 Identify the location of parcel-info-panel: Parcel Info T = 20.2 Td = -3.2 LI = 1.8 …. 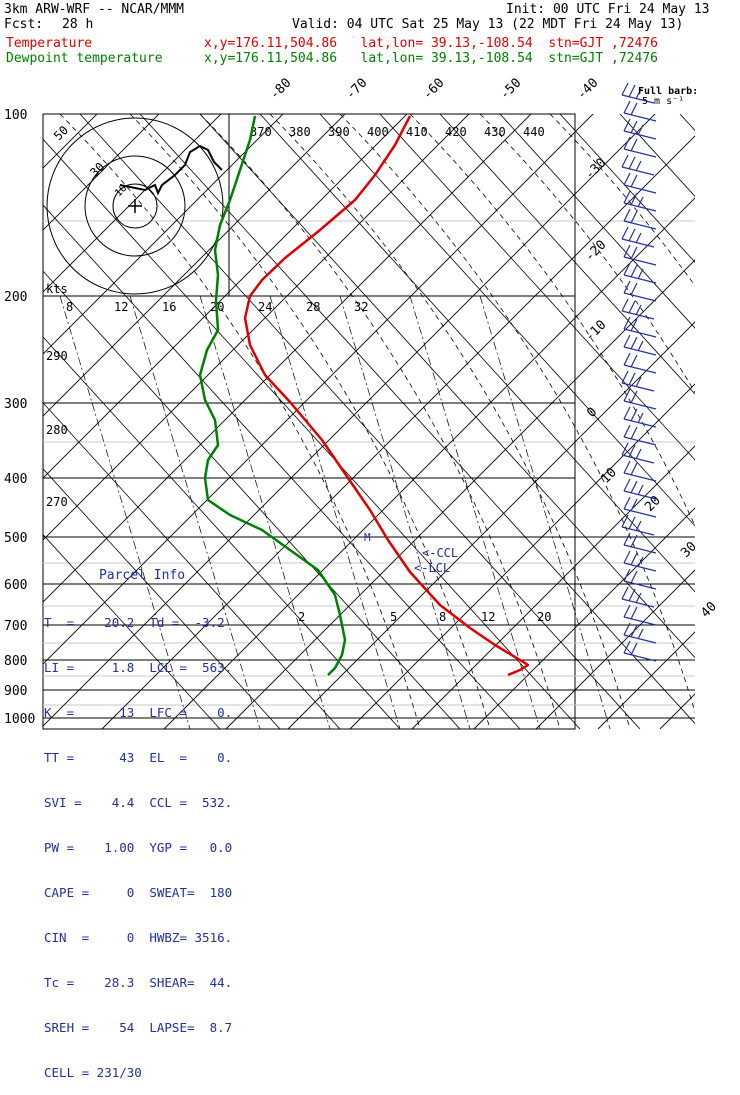
(142, 809).